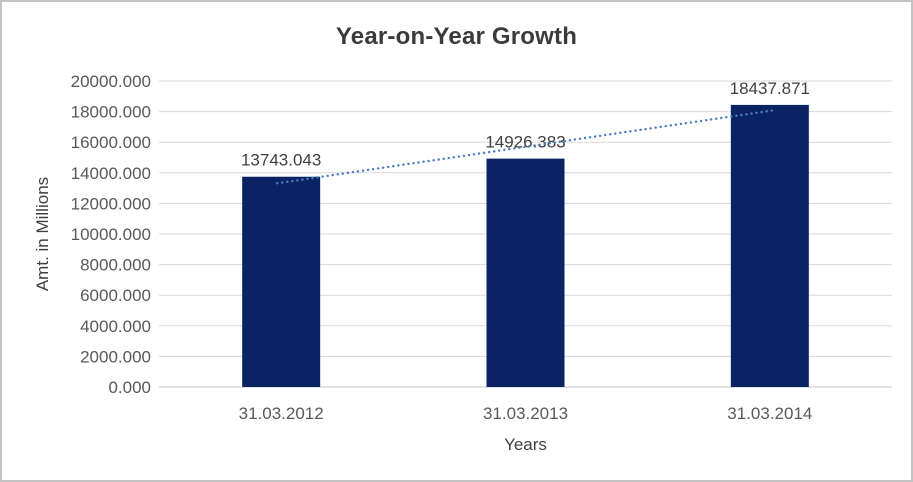 This screenshot has height=482, width=913. Describe the element at coordinates (111, 173) in the screenshot. I see `y-tick-label: 14000.000` at that location.